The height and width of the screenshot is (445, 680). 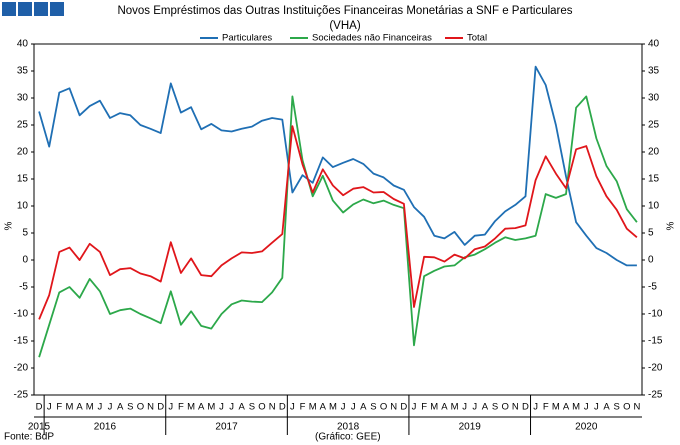 I want to click on y-tick-label: 25, so click(x=23, y=125).